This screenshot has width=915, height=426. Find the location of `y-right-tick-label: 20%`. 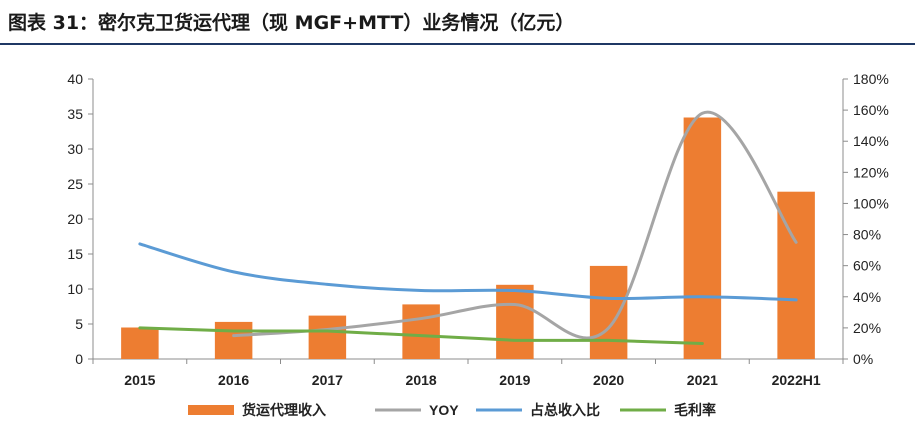

y-right-tick-label: 20% is located at coordinates (867, 328).